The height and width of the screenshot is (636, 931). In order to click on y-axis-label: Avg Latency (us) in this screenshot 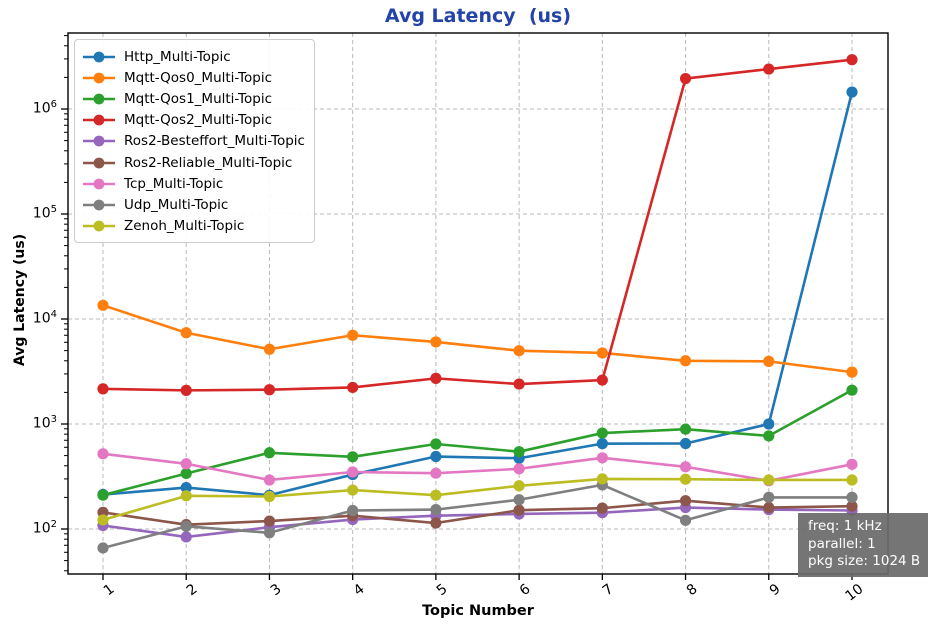, I will do `click(20, 300)`.